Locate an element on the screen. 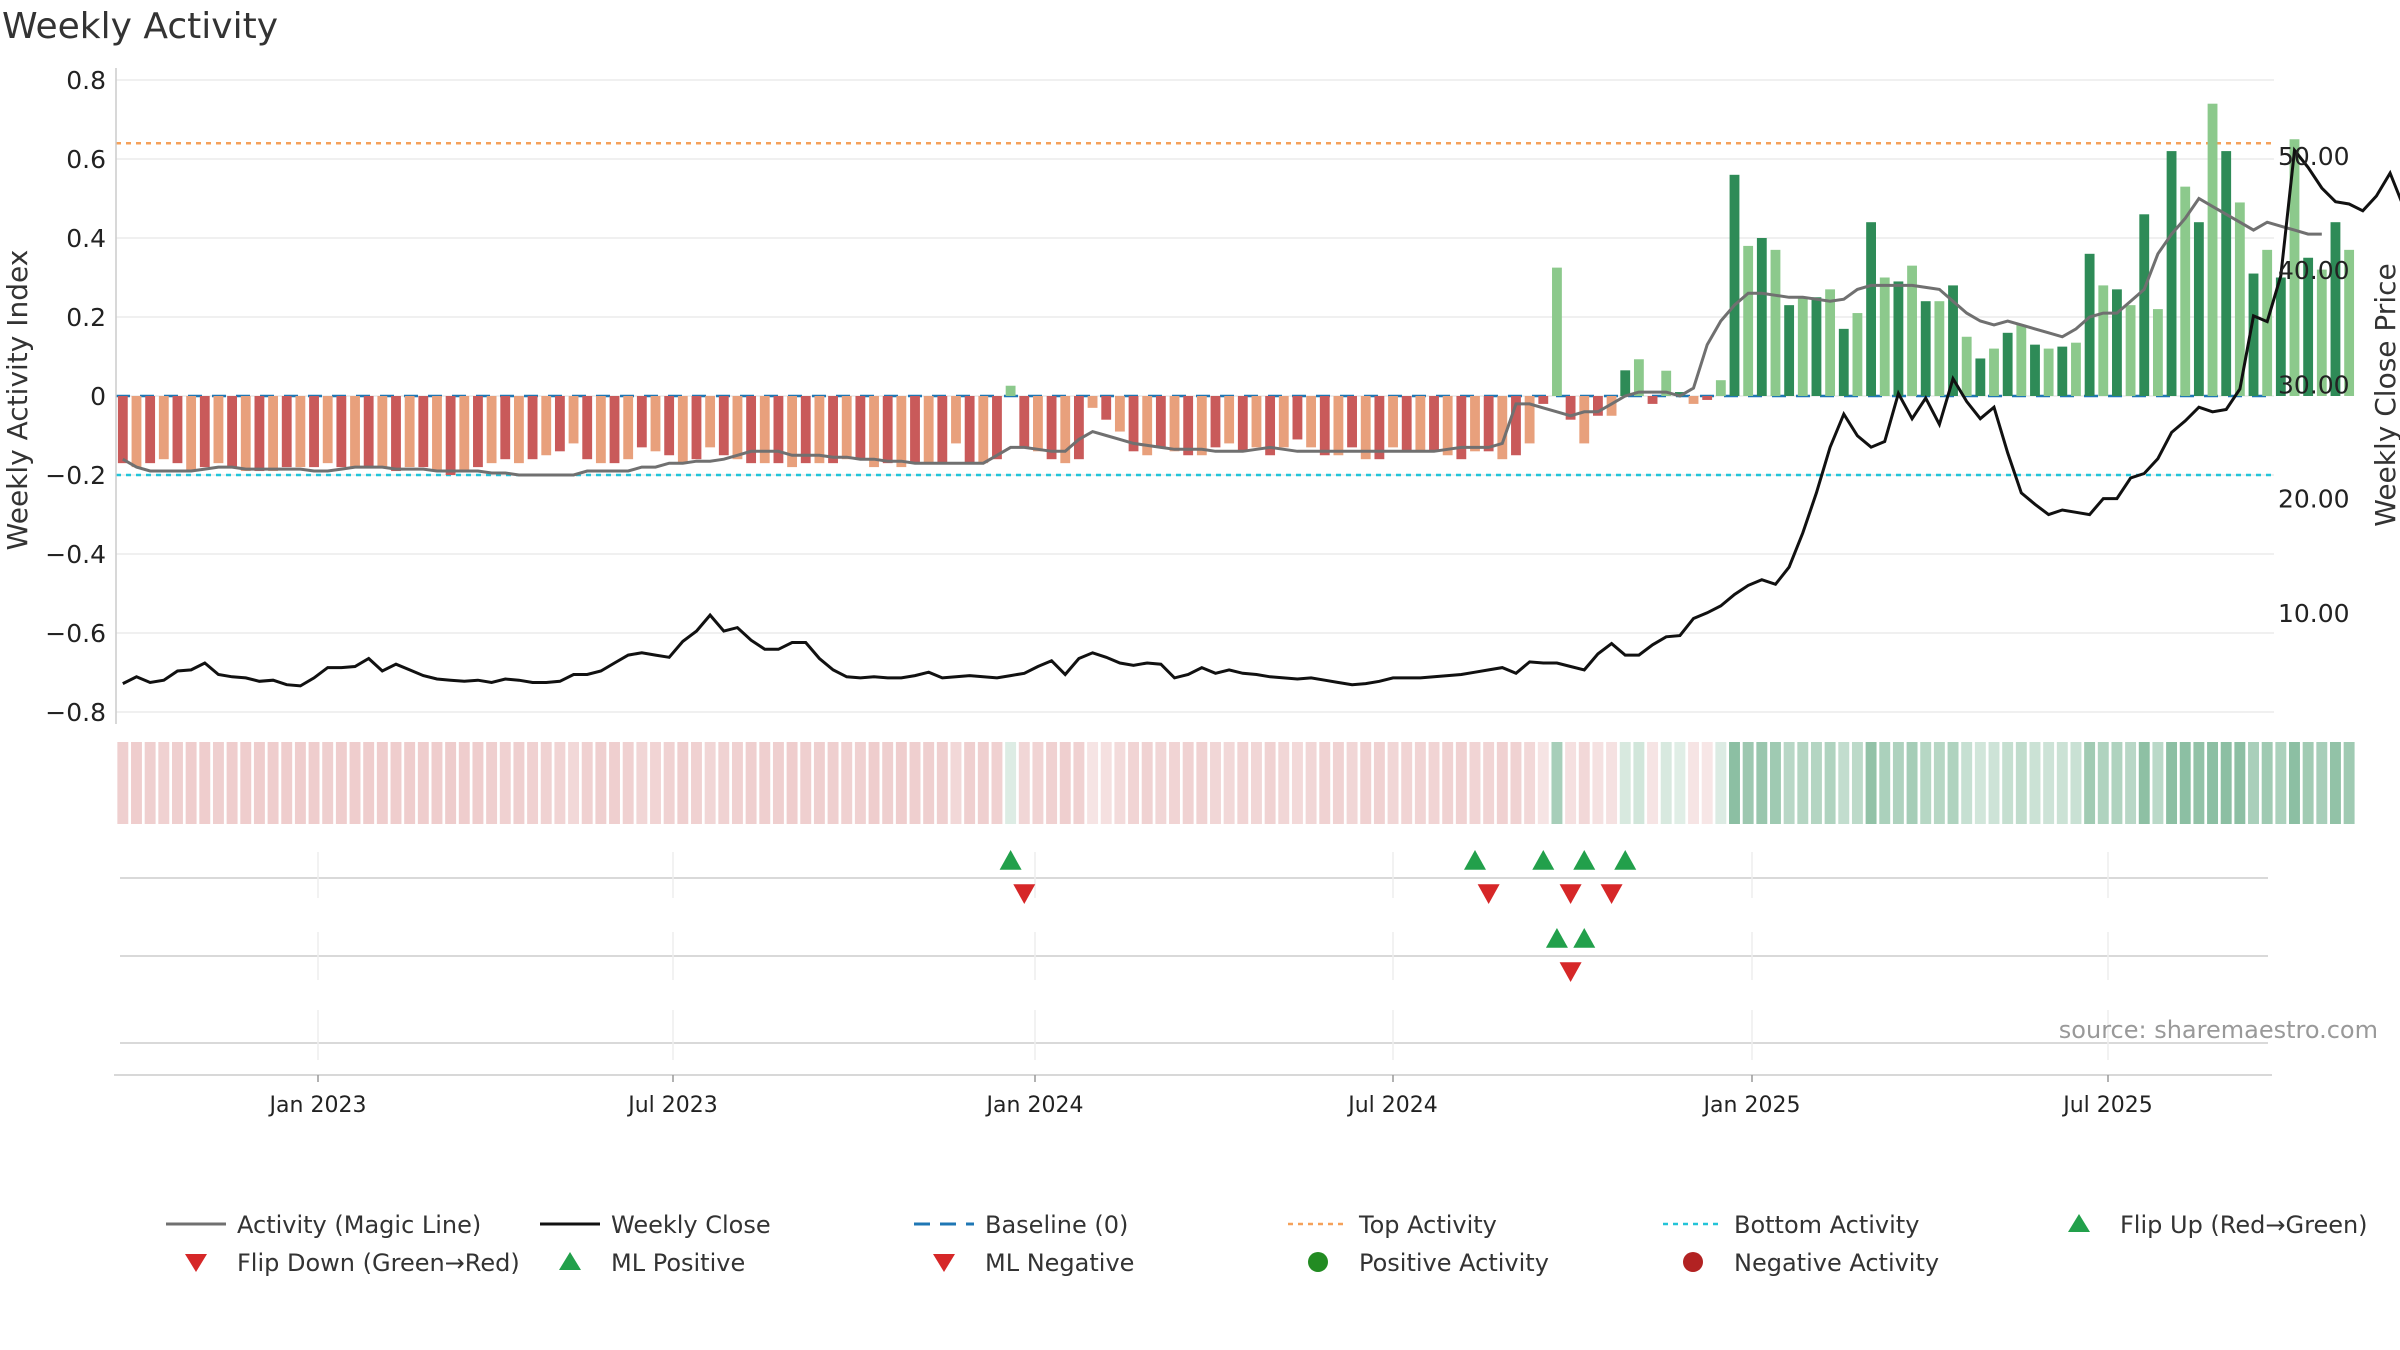  legend-label: Baseline (0) is located at coordinates (1056, 1225).